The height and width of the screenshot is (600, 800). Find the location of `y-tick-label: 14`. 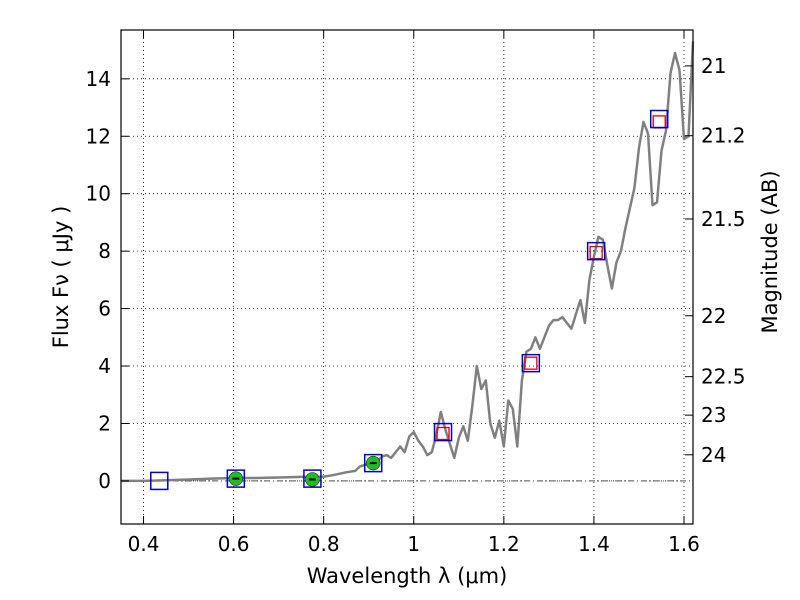

y-tick-label: 14 is located at coordinates (98, 79).